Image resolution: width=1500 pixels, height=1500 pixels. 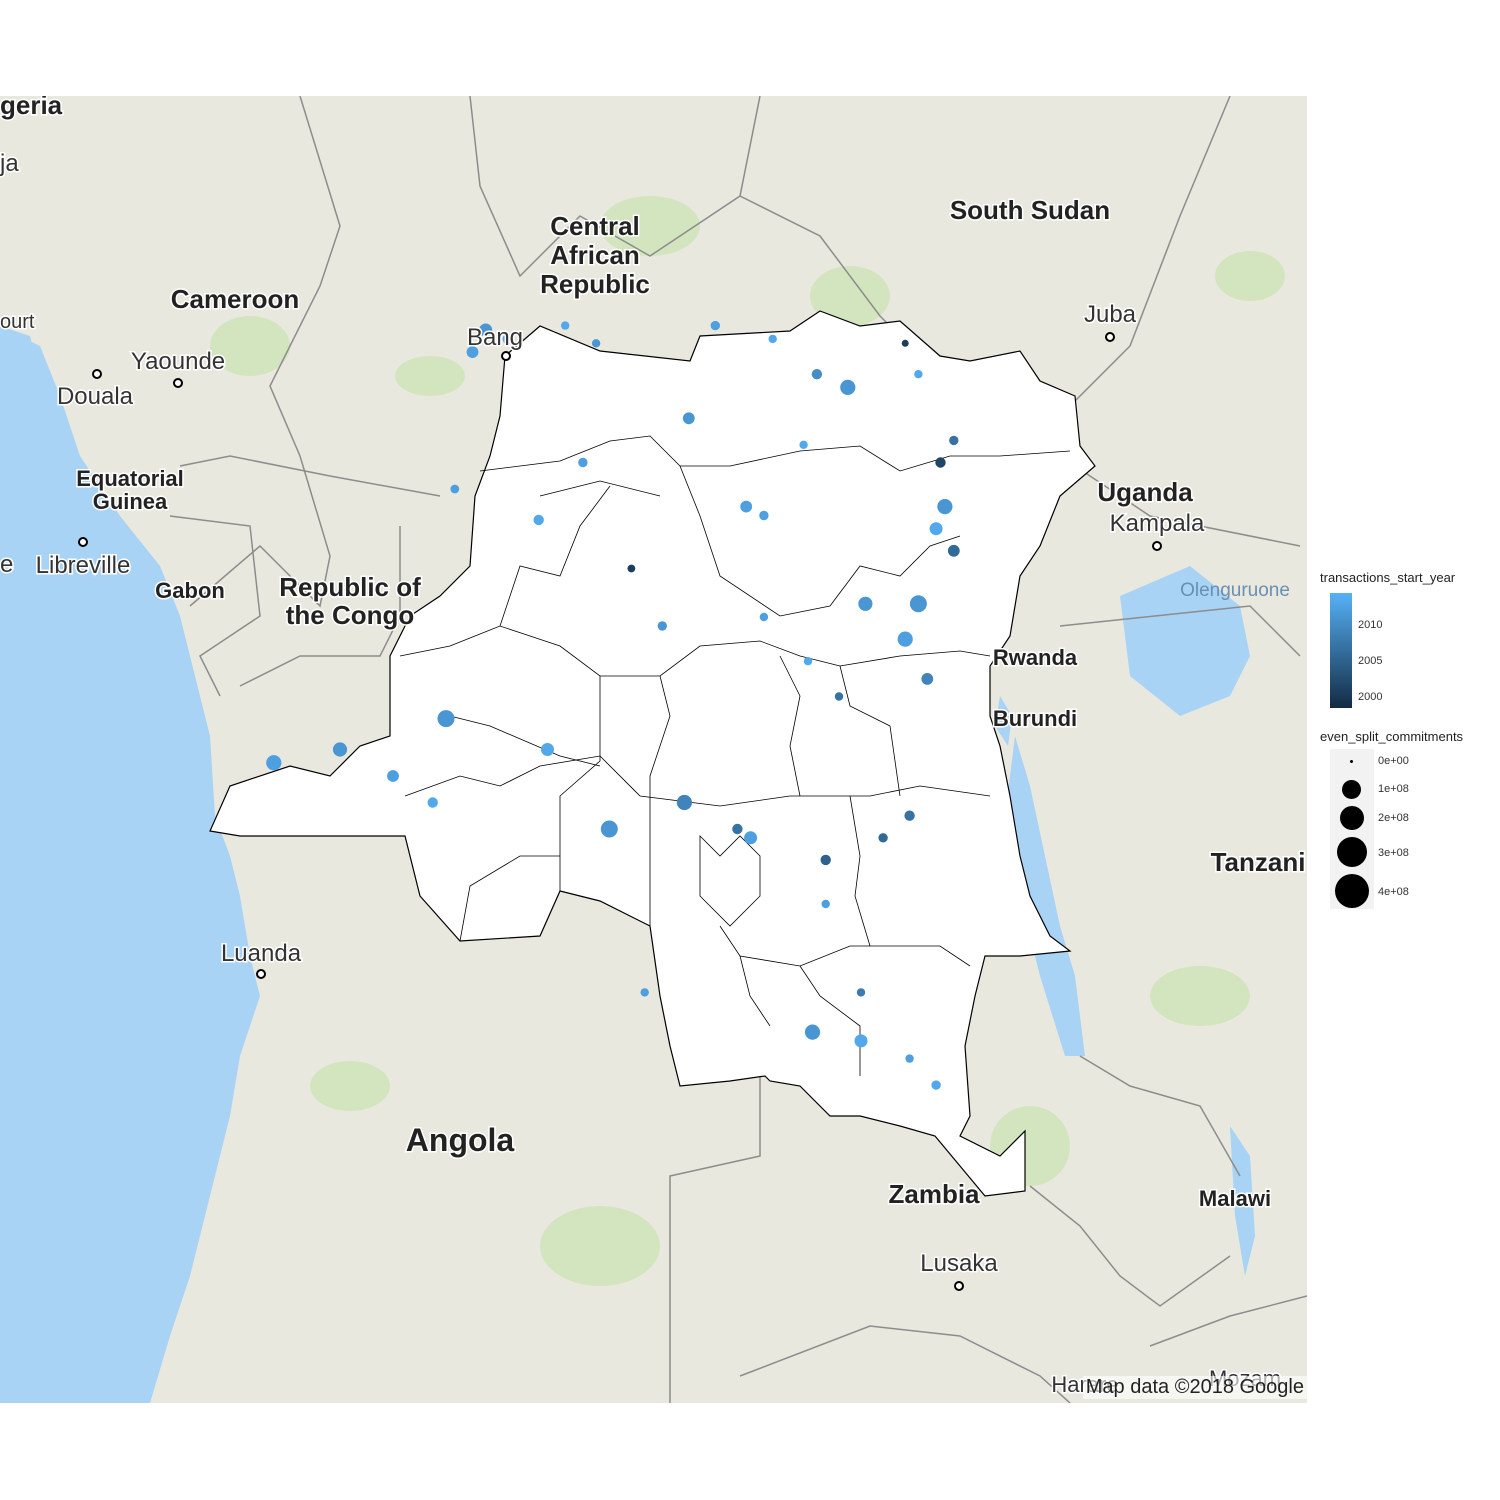 What do you see at coordinates (17, 322) in the screenshot?
I see `city-label: ourt` at bounding box center [17, 322].